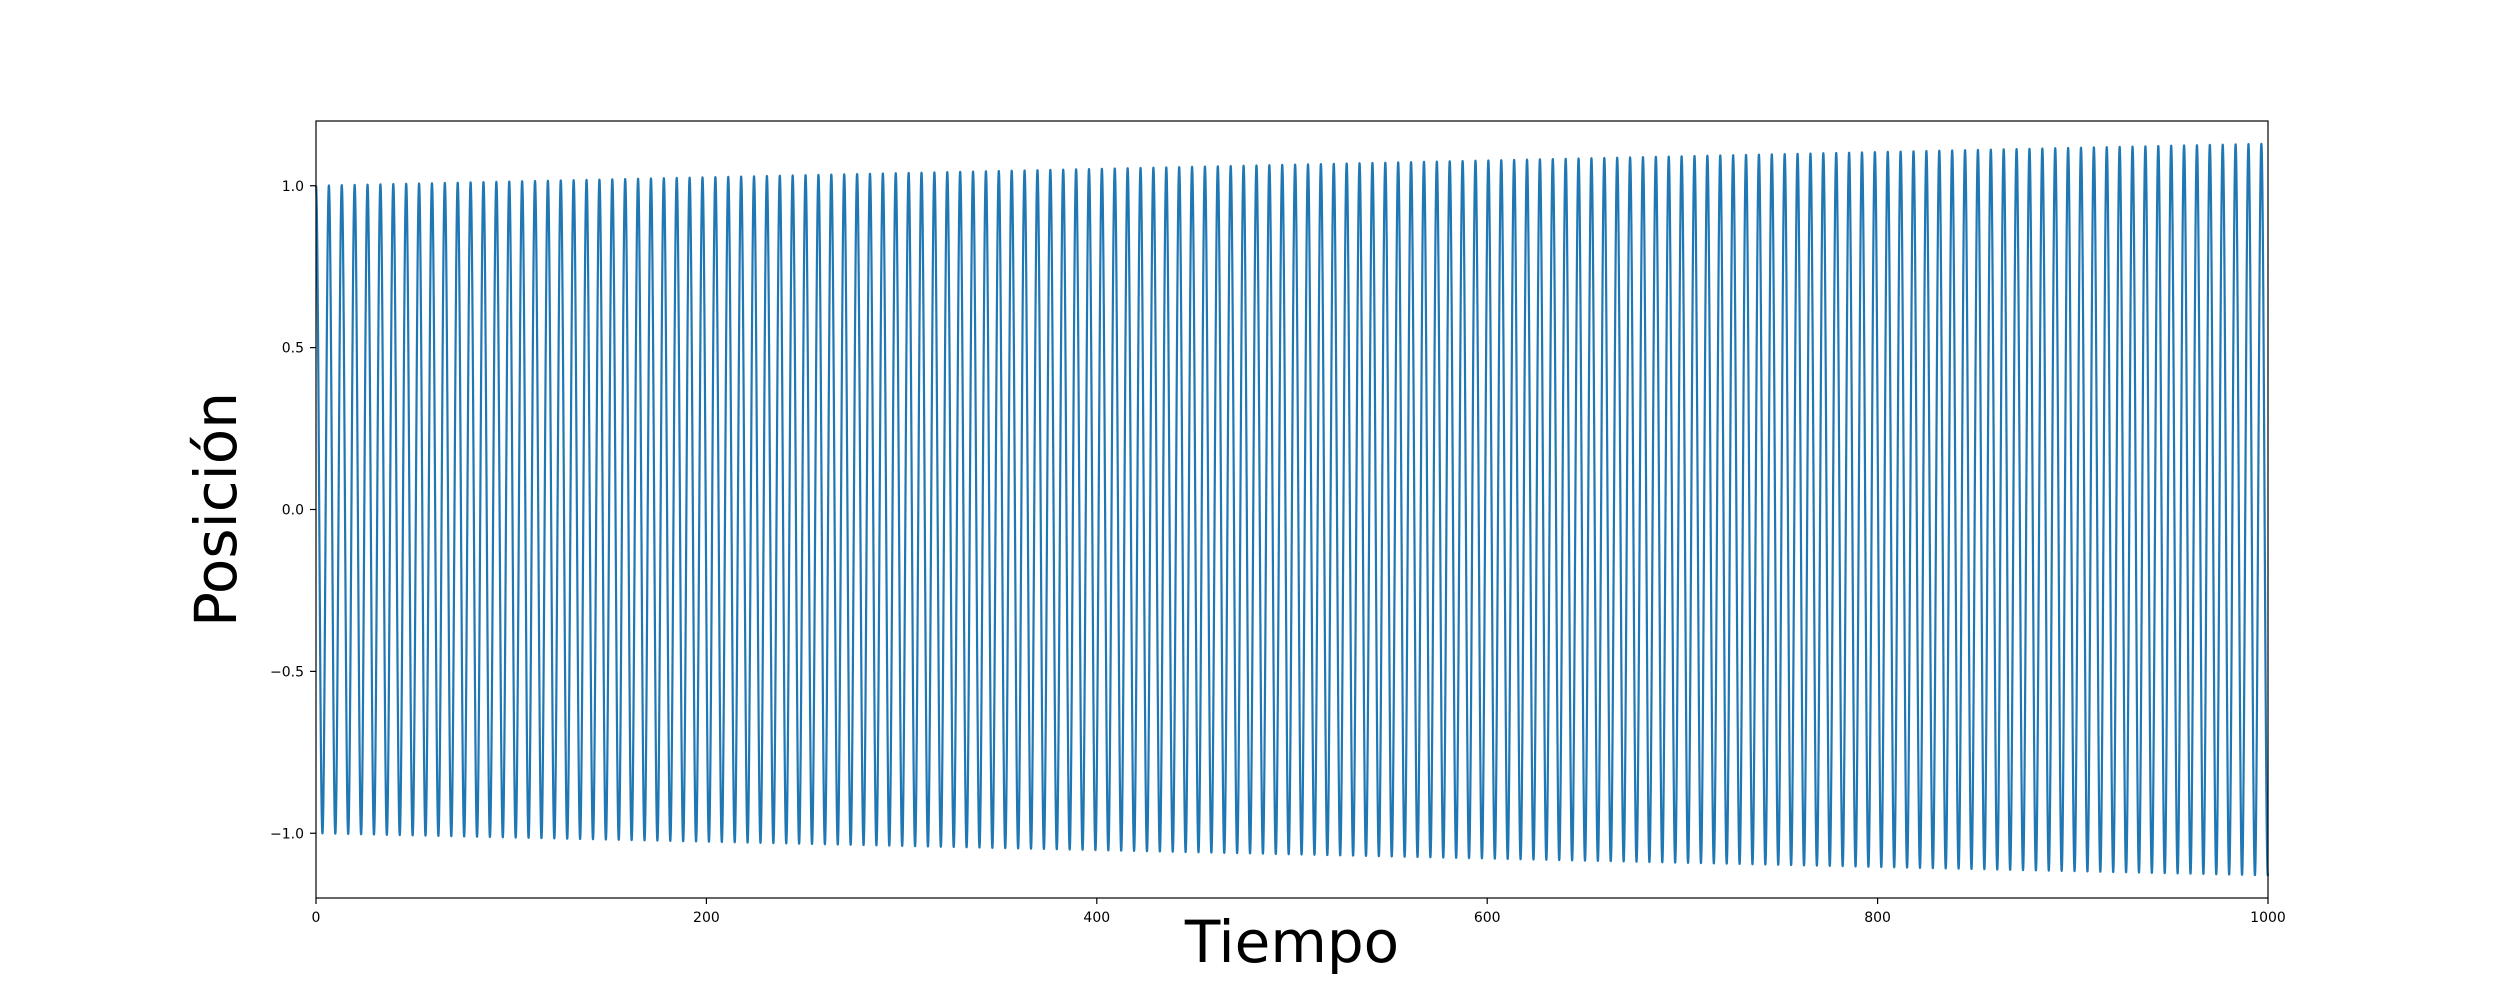 The image size is (2500, 1000). What do you see at coordinates (1487, 918) in the screenshot?
I see `x-tick-label: 600` at bounding box center [1487, 918].